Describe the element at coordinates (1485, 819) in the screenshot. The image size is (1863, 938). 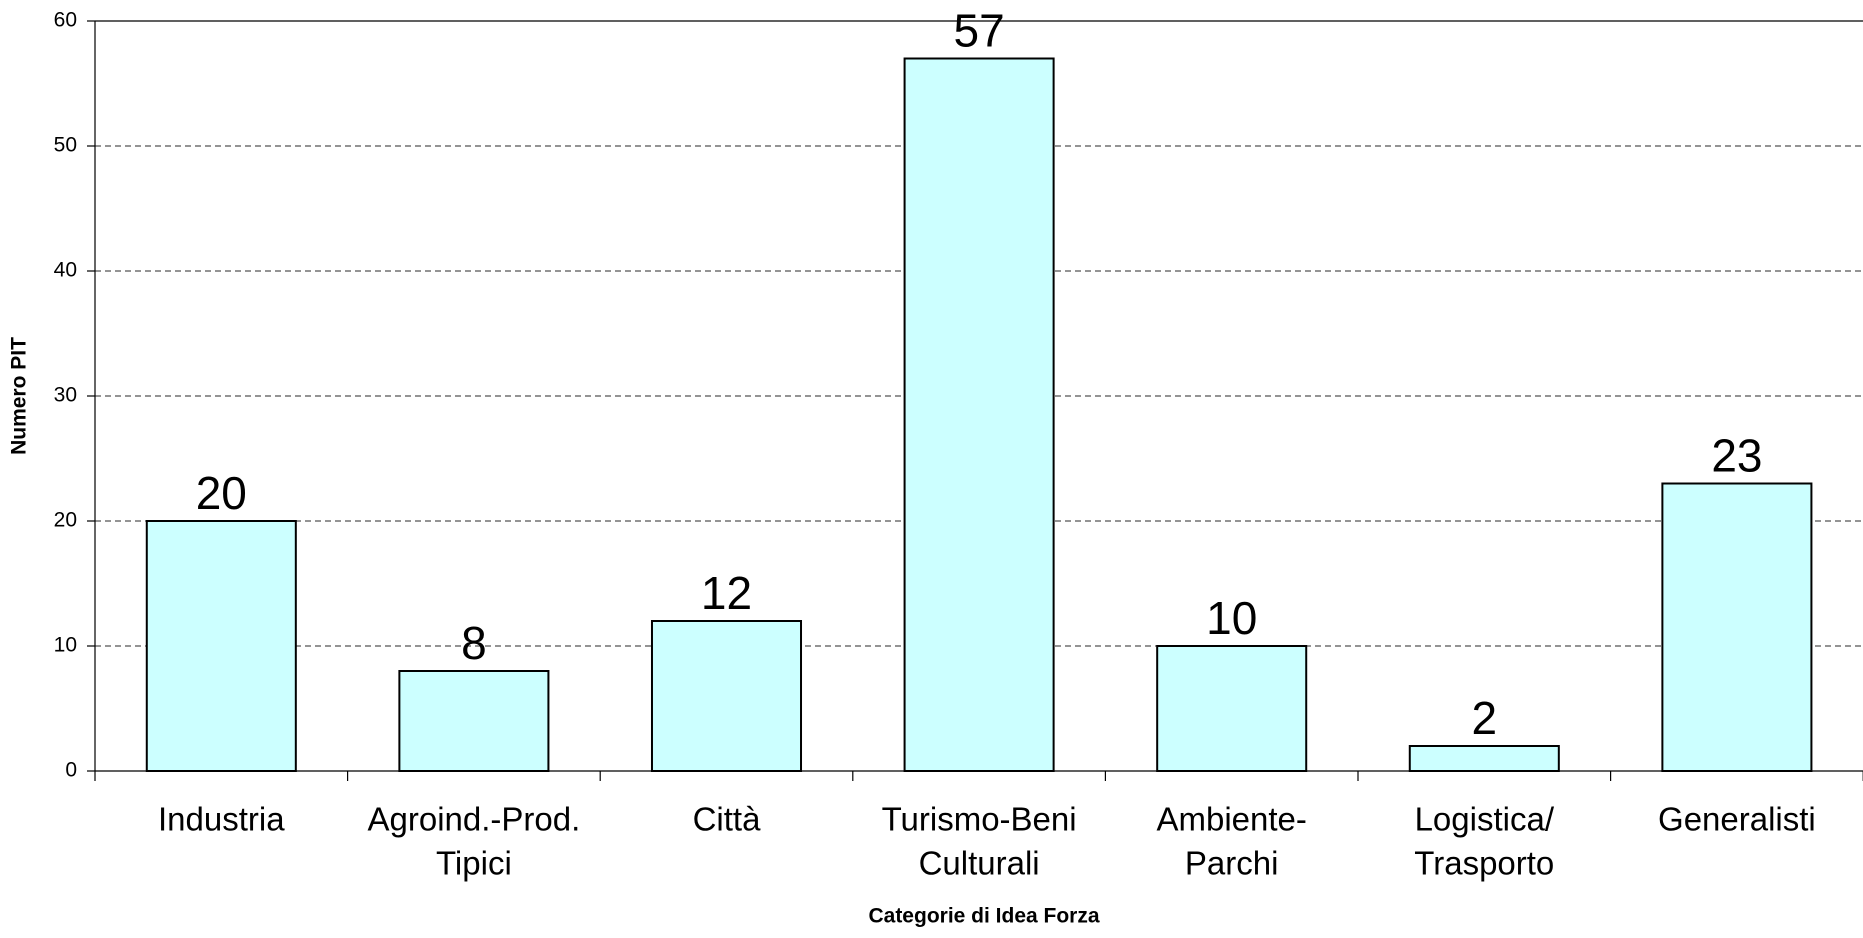
I see `x-tick-label: Logistica/` at that location.